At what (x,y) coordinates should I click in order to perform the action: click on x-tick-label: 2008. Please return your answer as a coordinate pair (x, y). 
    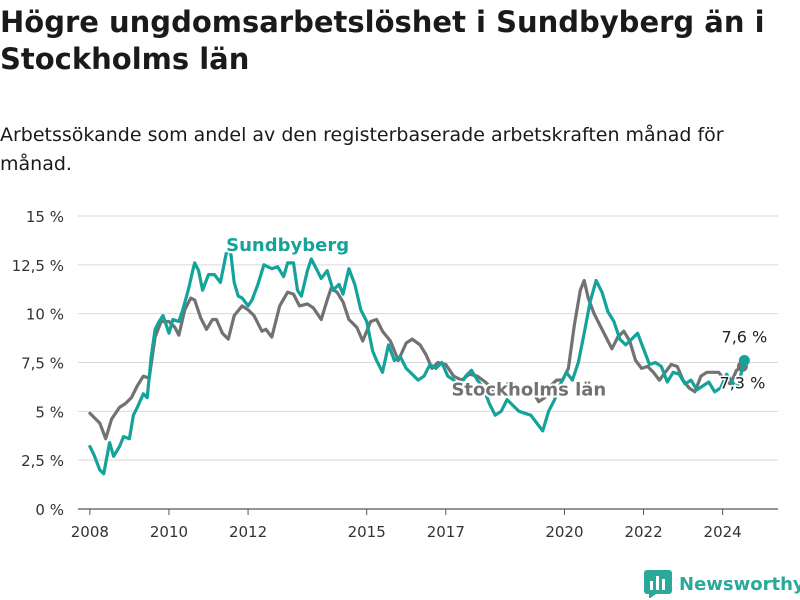
    Looking at the image, I should click on (90, 532).